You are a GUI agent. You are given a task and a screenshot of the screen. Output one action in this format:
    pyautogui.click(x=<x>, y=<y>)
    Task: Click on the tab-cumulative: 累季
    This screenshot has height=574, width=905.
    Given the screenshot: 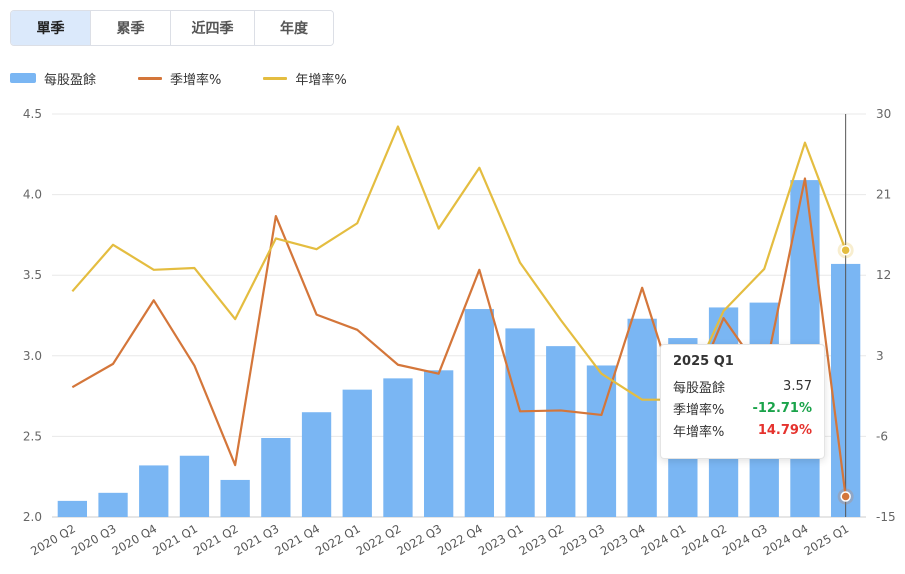 What is the action you would take?
    pyautogui.click(x=131, y=28)
    